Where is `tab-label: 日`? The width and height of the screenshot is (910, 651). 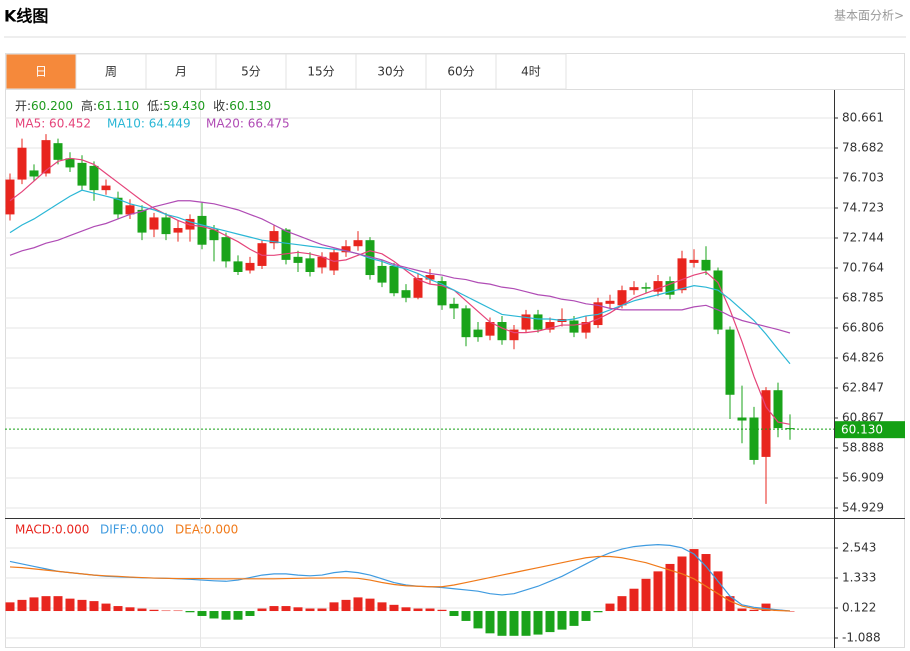
tab-label: 日 is located at coordinates (41, 72).